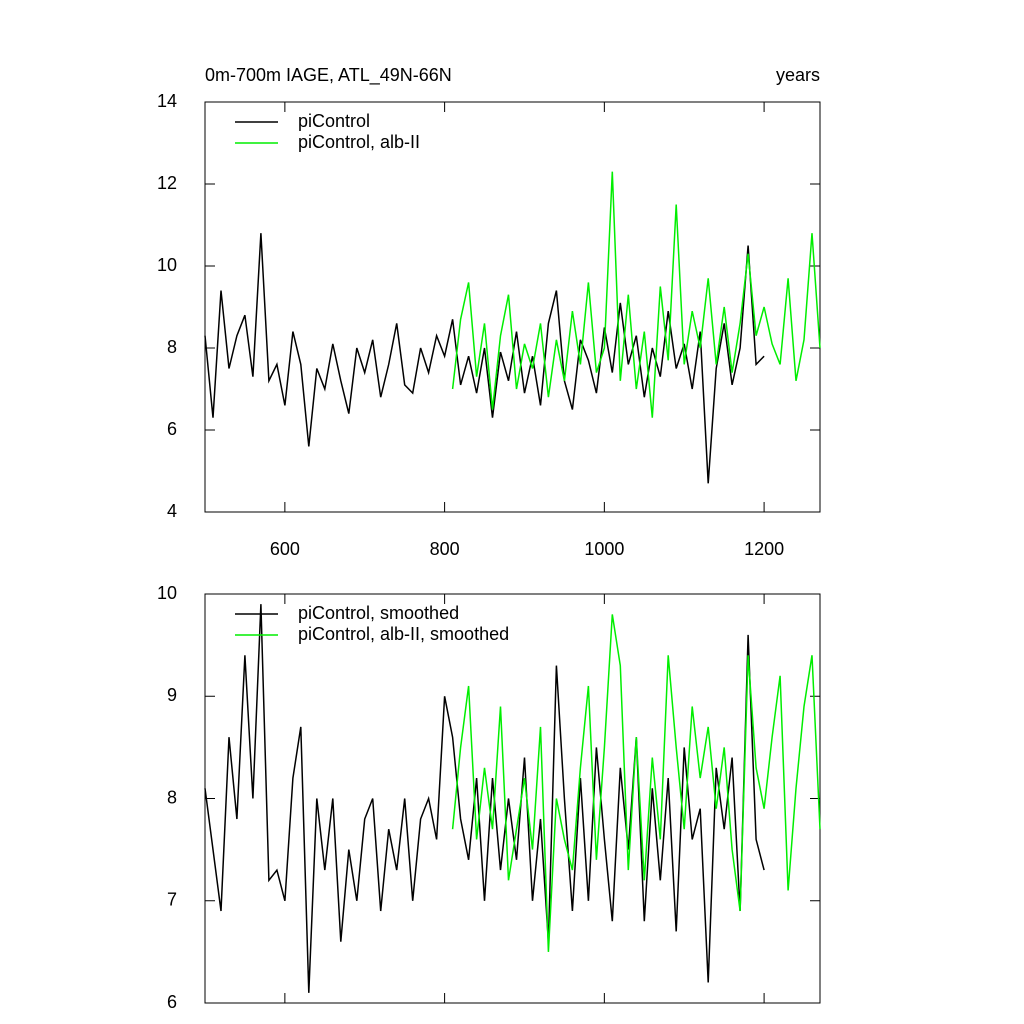 Image resolution: width=1024 pixels, height=1024 pixels. What do you see at coordinates (285, 549) in the screenshot?
I see `x-tick-label: 600` at bounding box center [285, 549].